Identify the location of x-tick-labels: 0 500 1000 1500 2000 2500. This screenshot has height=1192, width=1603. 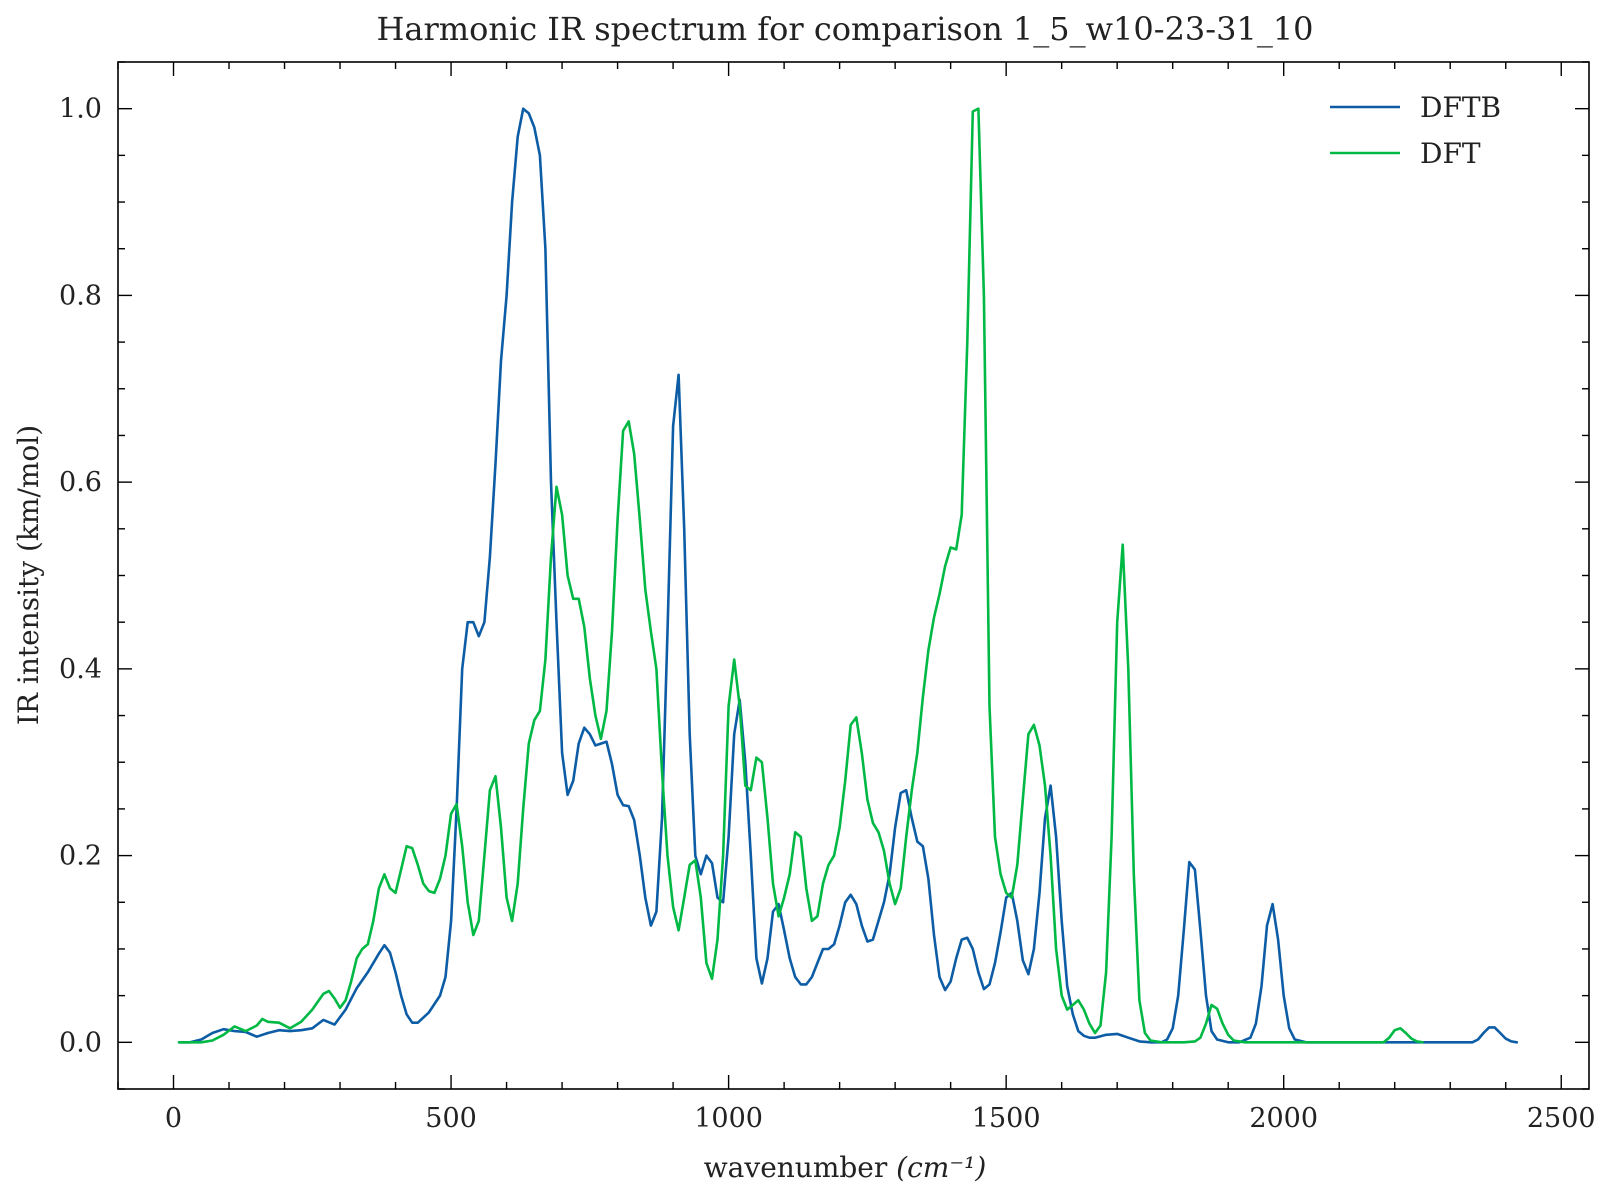
(880, 1118).